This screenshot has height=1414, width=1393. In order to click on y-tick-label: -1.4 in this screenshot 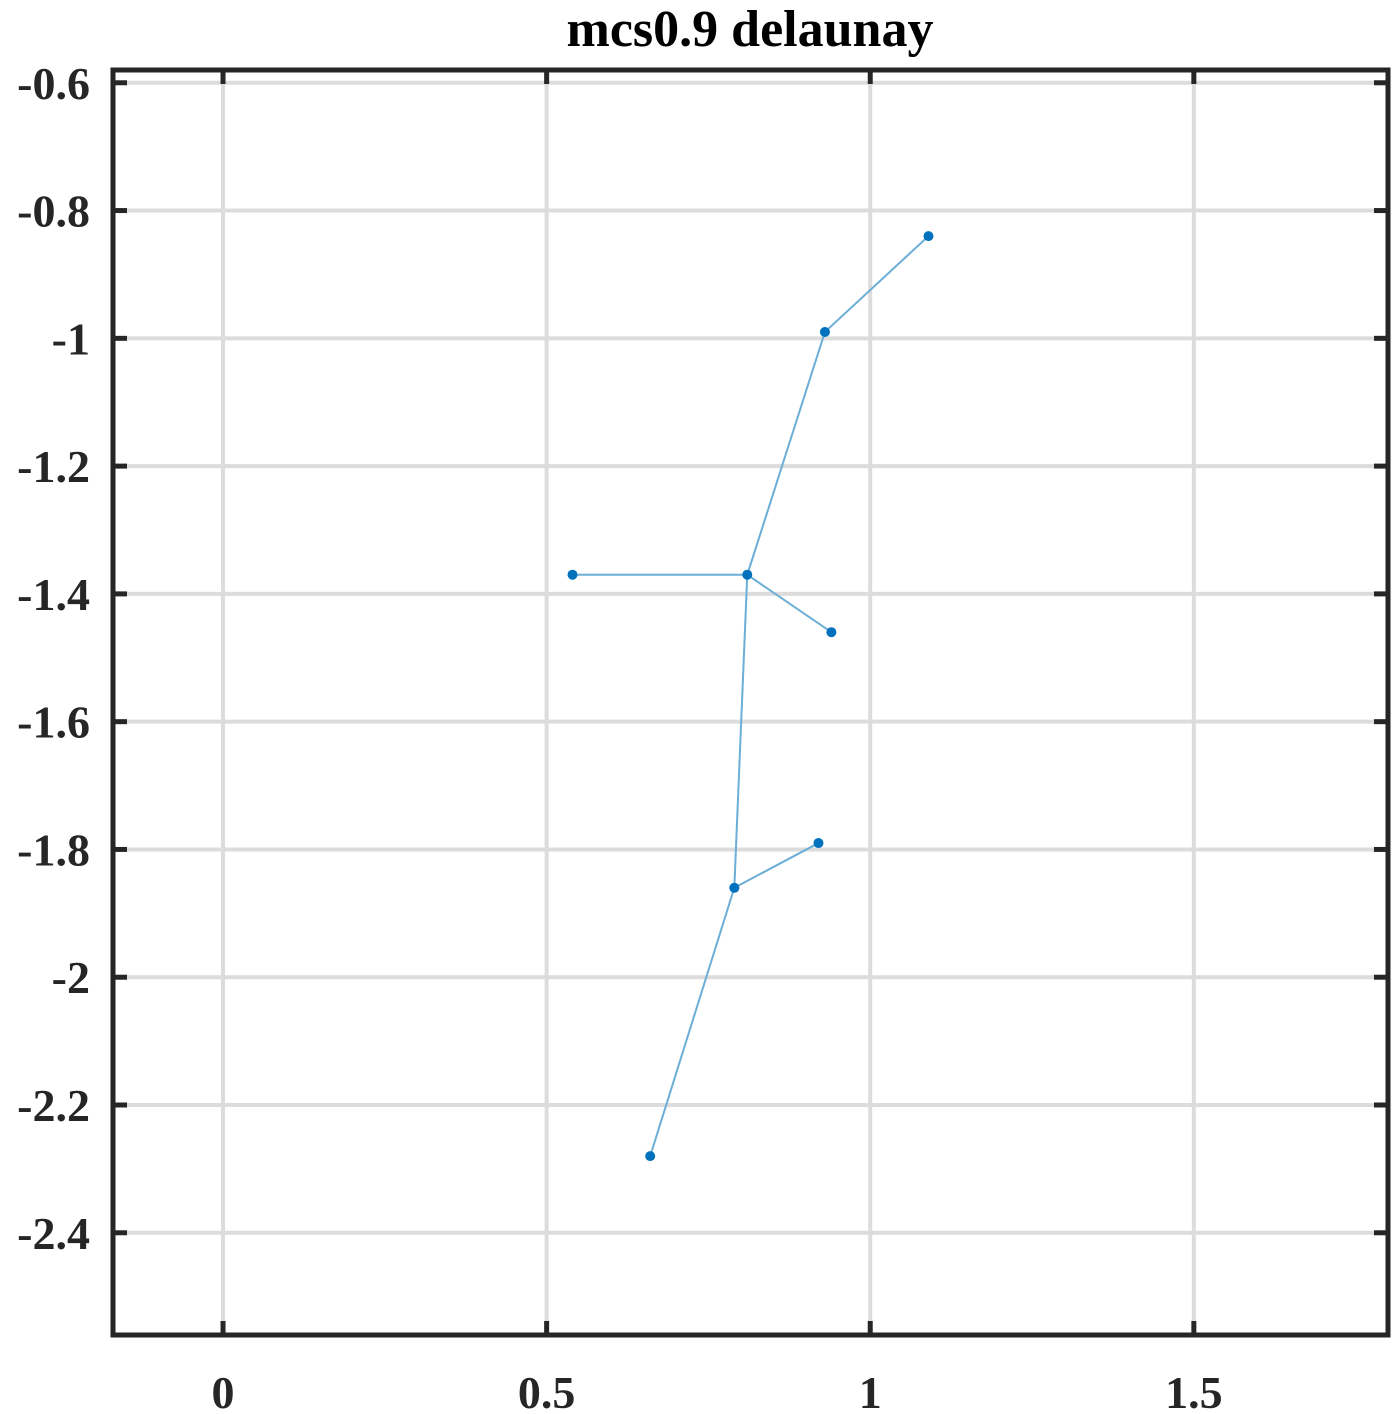, I will do `click(53, 594)`.